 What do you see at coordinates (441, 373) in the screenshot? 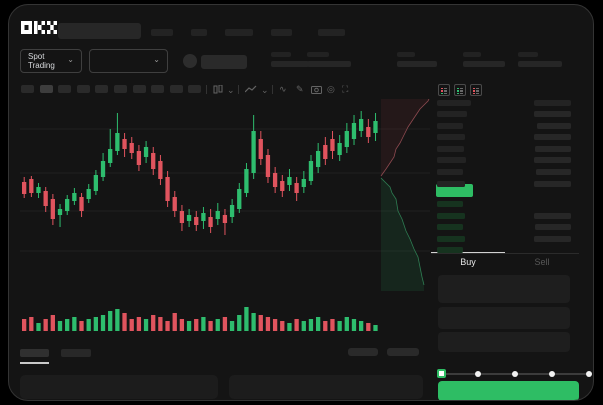
I see `slider-handle` at bounding box center [441, 373].